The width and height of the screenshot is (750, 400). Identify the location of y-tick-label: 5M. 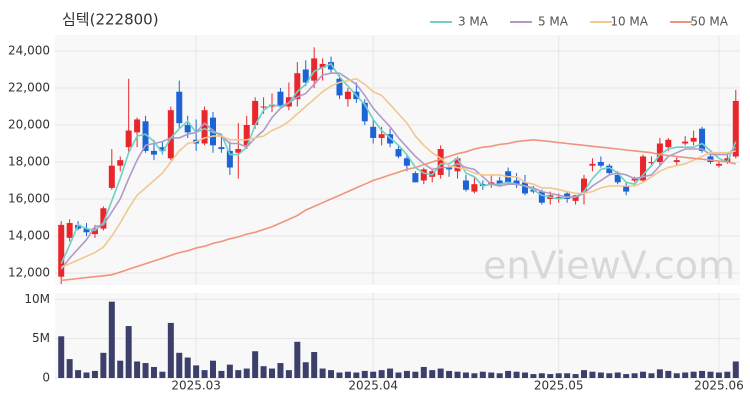
(41, 338).